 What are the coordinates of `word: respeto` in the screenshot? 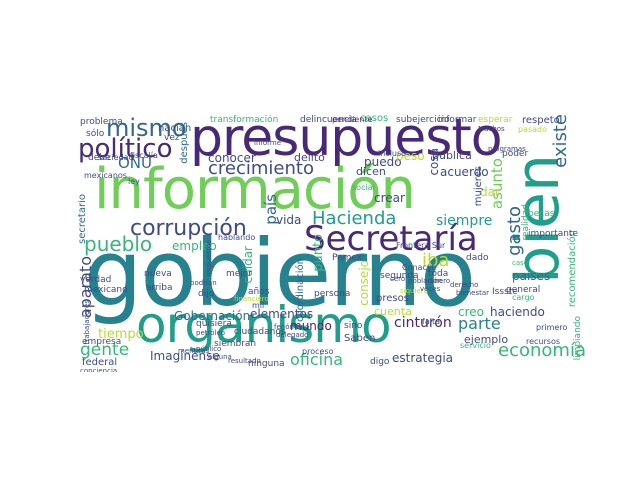 It's located at (541, 120).